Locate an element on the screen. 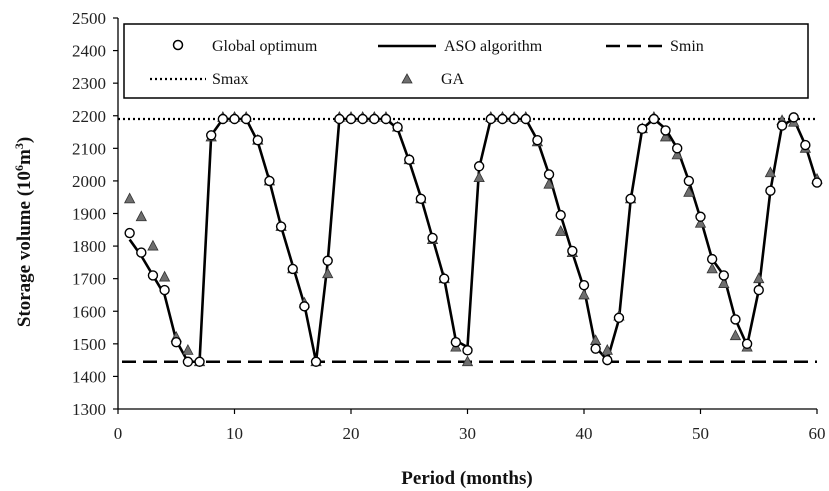 This screenshot has height=491, width=829. x-tick-label: 30 is located at coordinates (467, 433).